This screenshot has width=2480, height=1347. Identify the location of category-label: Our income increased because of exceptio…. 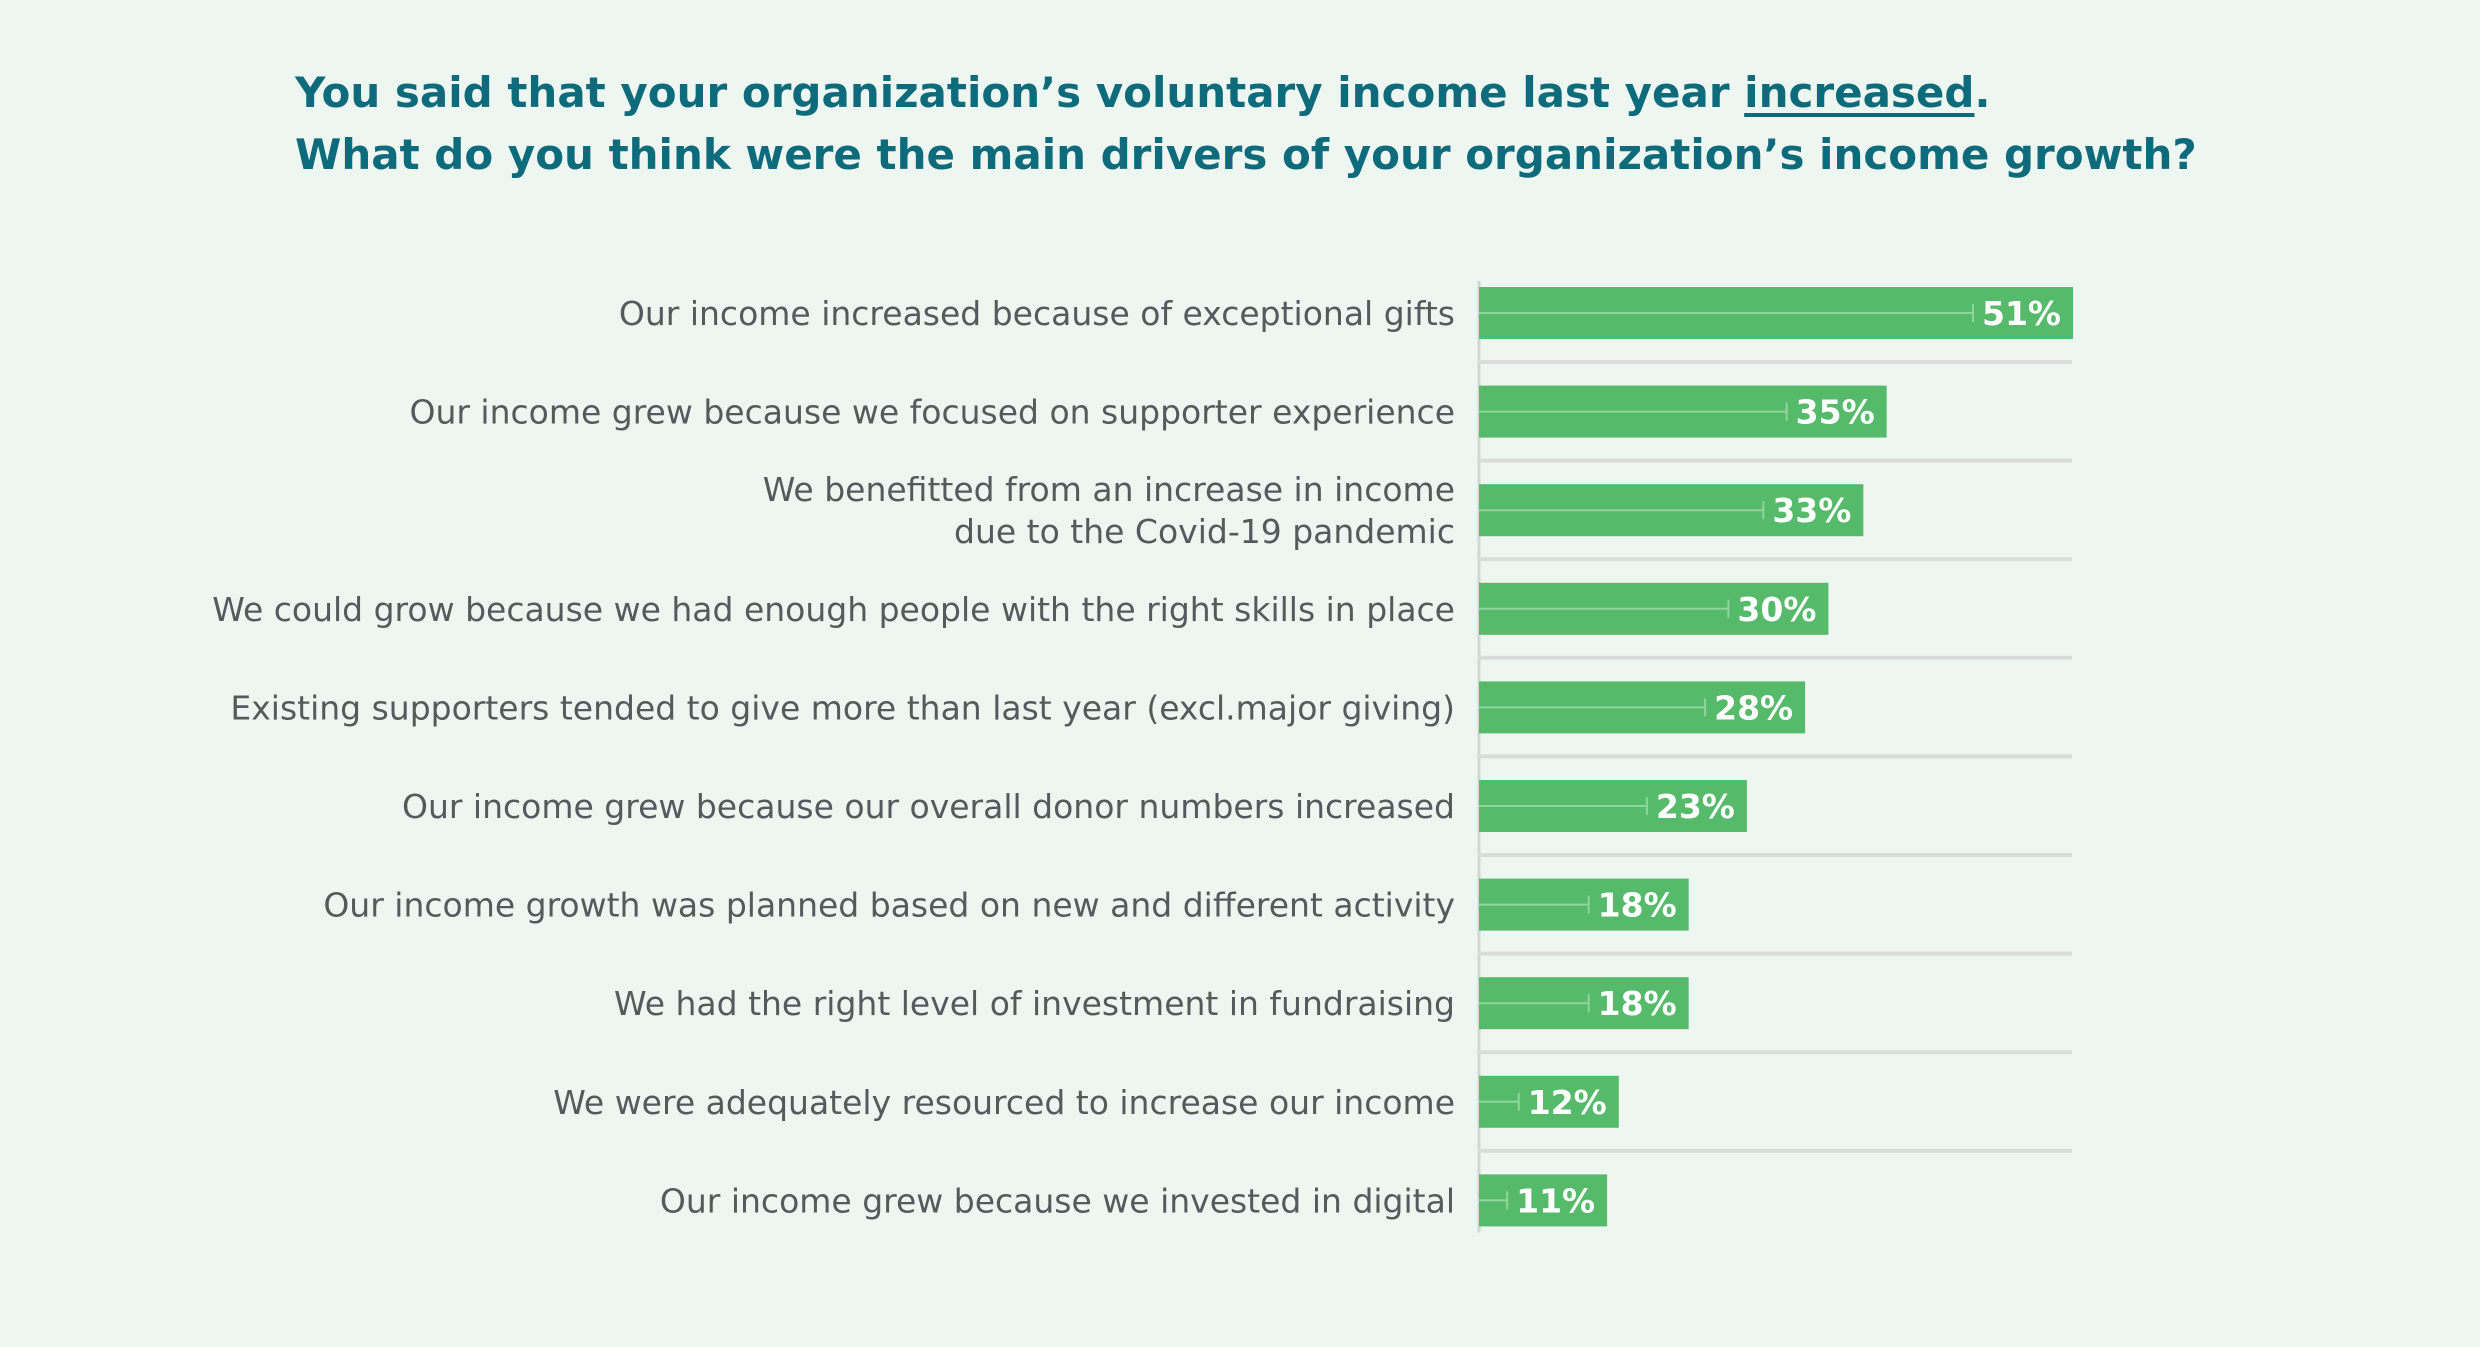
(1037, 313).